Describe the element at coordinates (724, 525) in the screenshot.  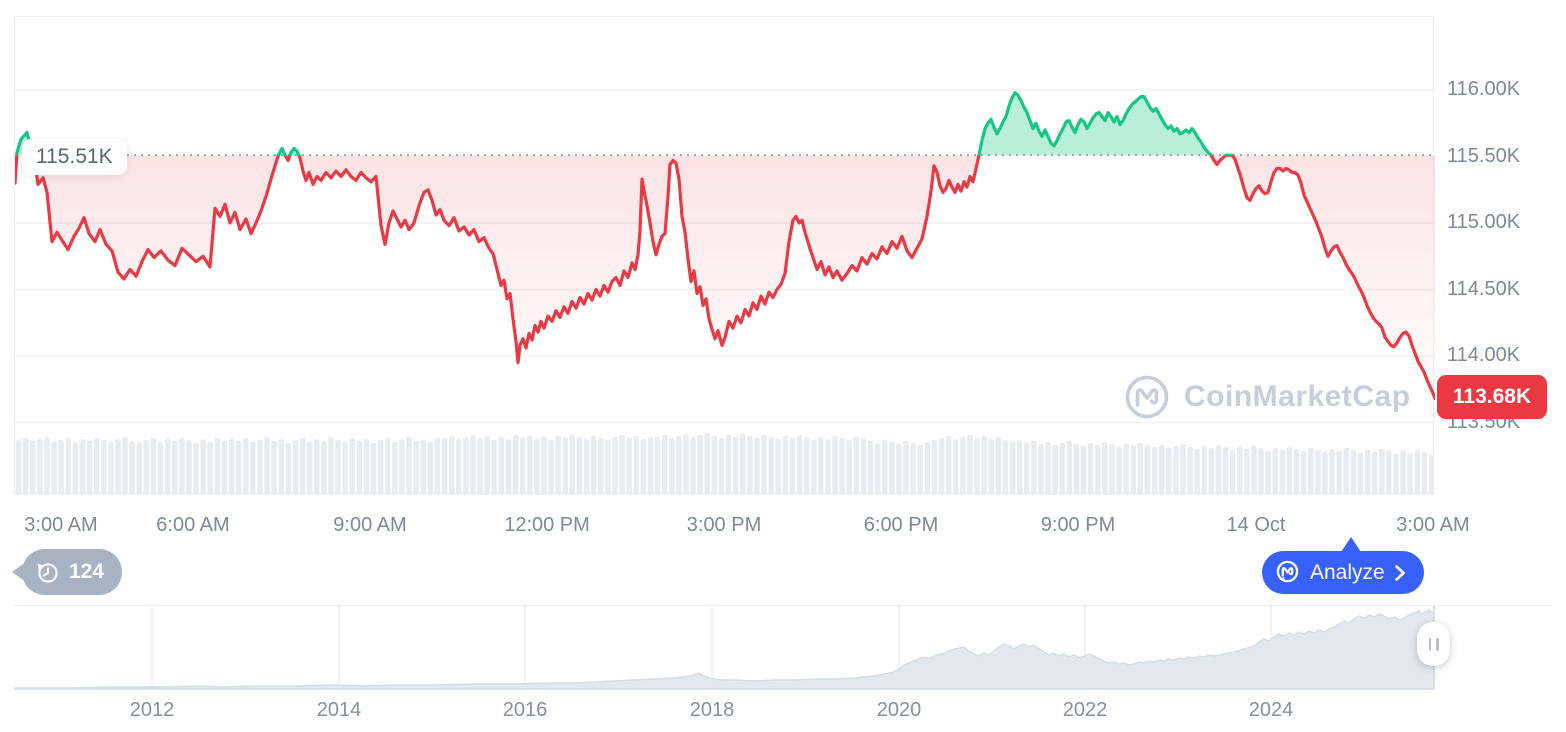
I see `x-axis-label: 3:00 PM` at that location.